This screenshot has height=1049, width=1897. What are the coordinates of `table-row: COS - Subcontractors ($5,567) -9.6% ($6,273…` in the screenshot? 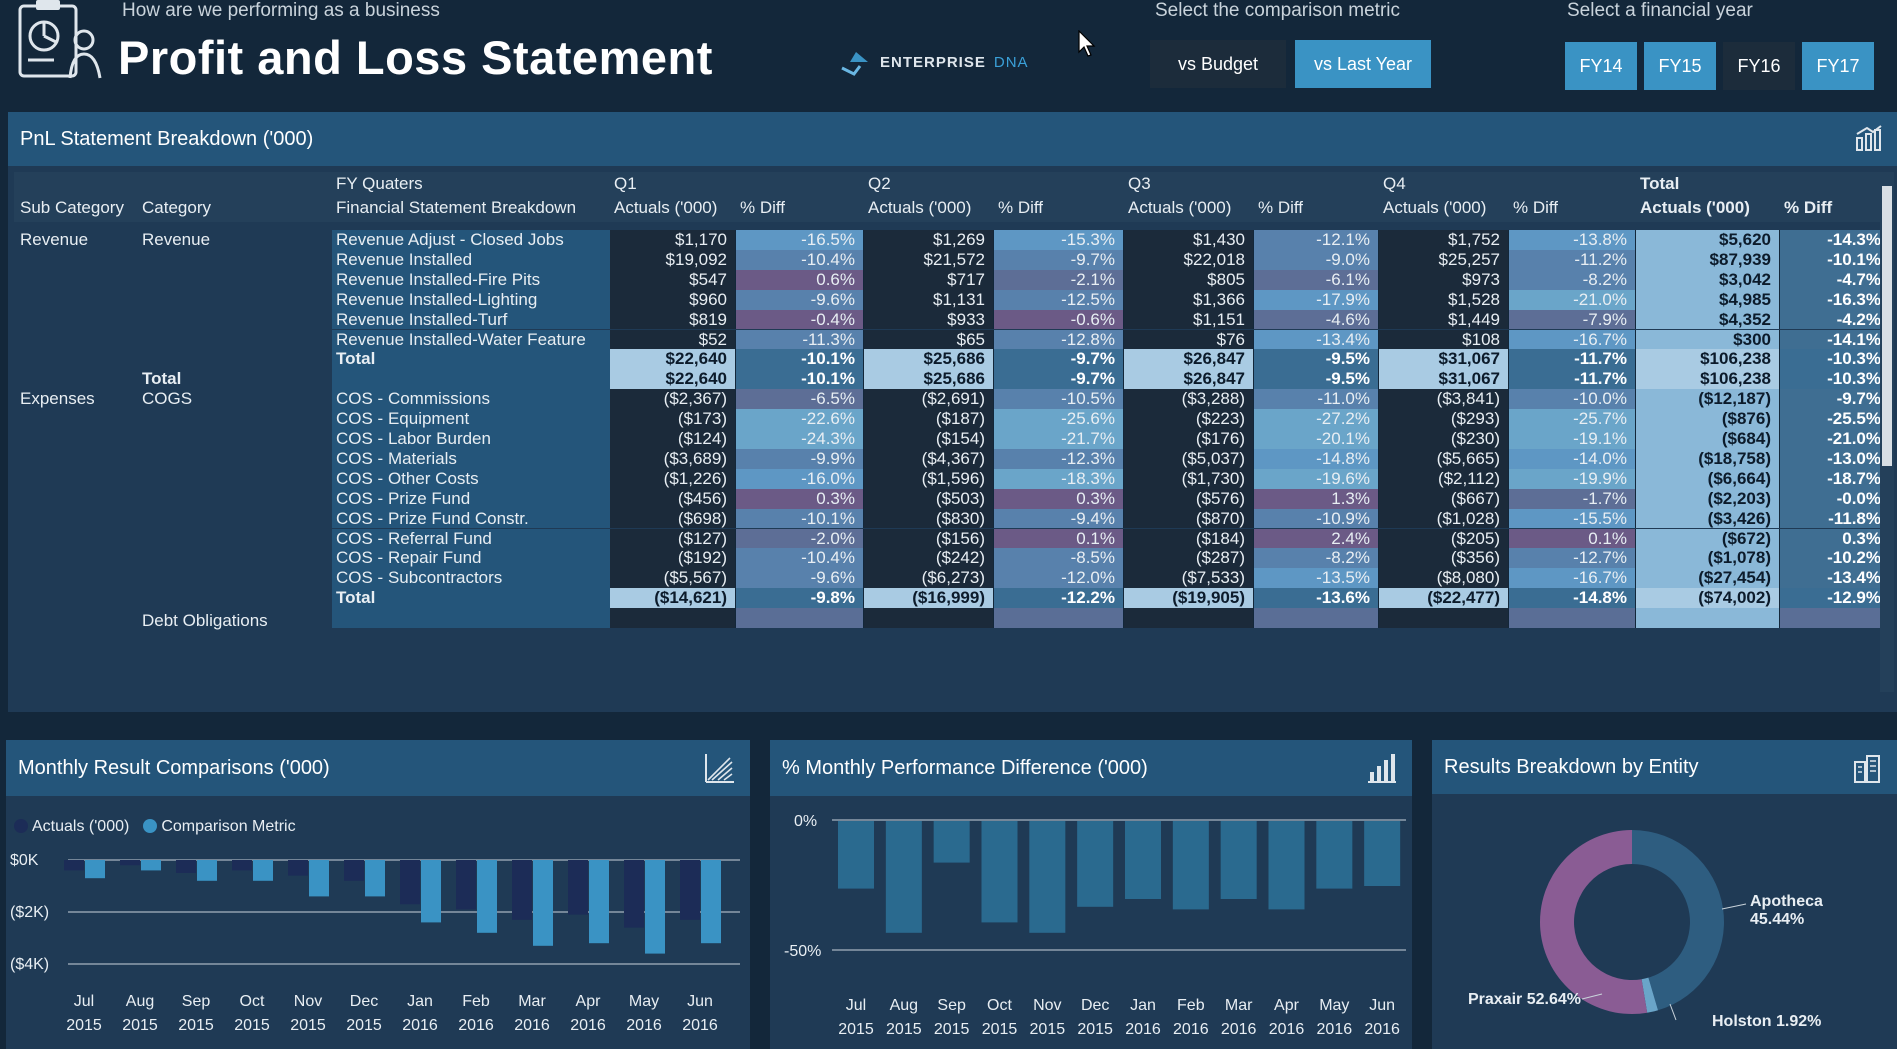 It's located at (948, 578).